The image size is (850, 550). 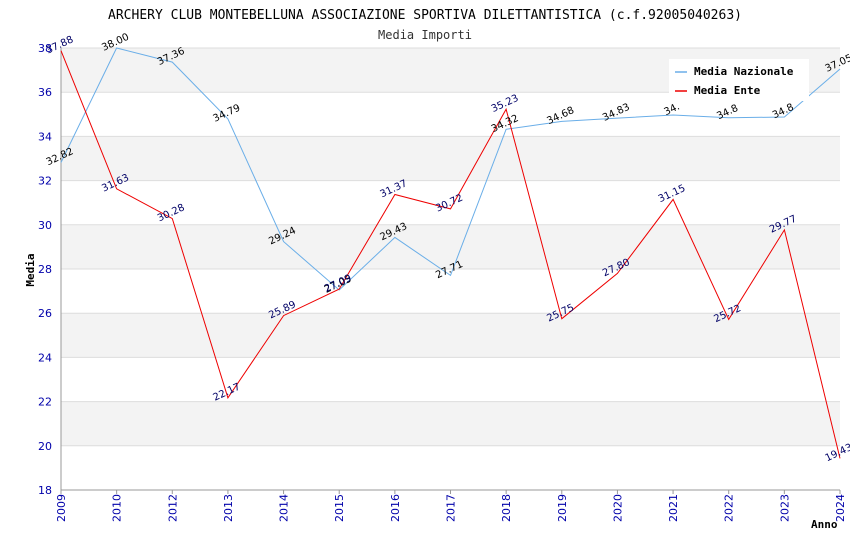 I want to click on y-tick-label: 34, so click(x=45, y=136).